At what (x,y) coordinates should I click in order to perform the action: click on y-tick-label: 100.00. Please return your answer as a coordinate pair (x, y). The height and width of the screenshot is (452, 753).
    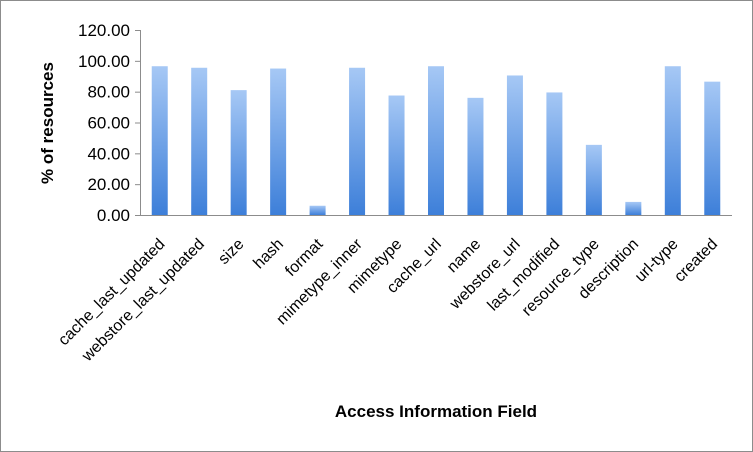
    Looking at the image, I should click on (104, 61).